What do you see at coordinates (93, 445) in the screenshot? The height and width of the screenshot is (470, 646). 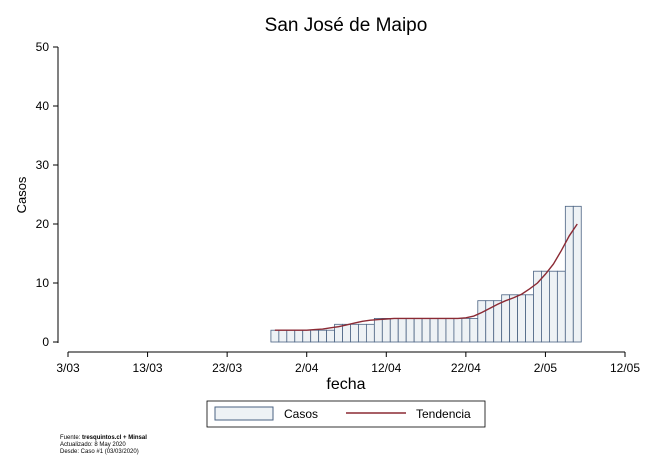 I see `footer-updated: Actualizado: 8 May 2020` at bounding box center [93, 445].